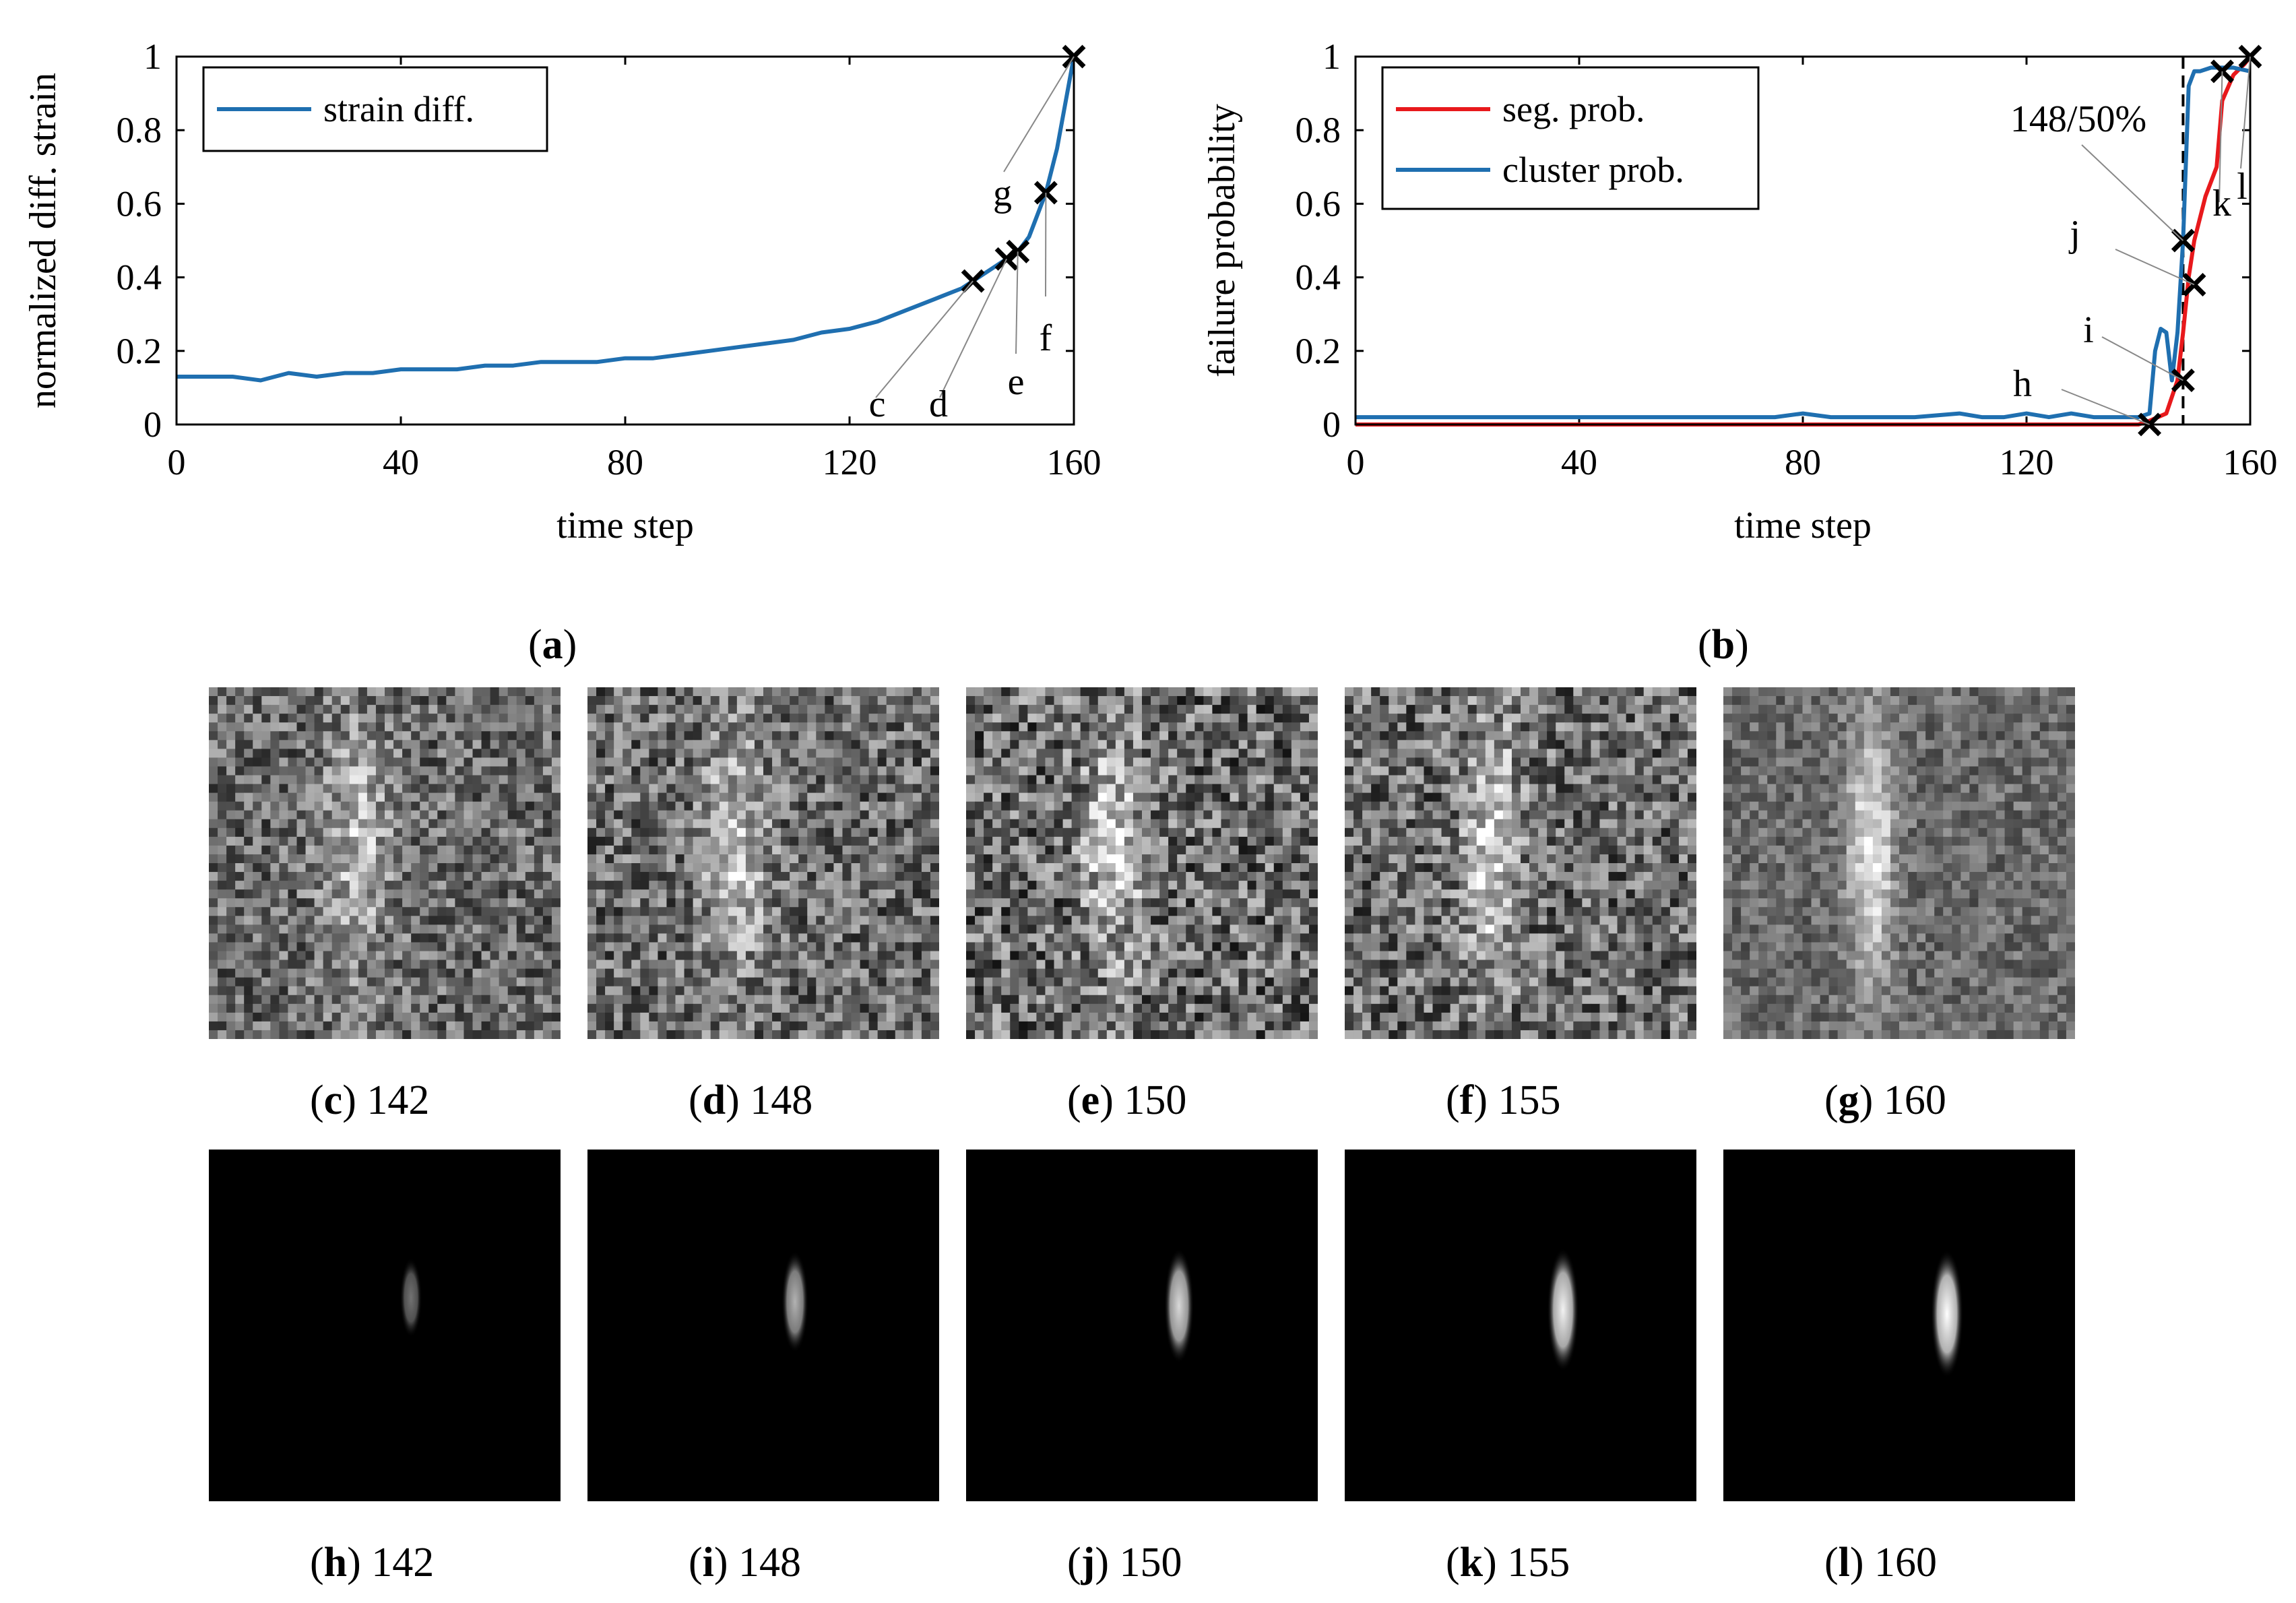  I want to click on y-axis-label: normalized diff. strain, so click(43, 240).